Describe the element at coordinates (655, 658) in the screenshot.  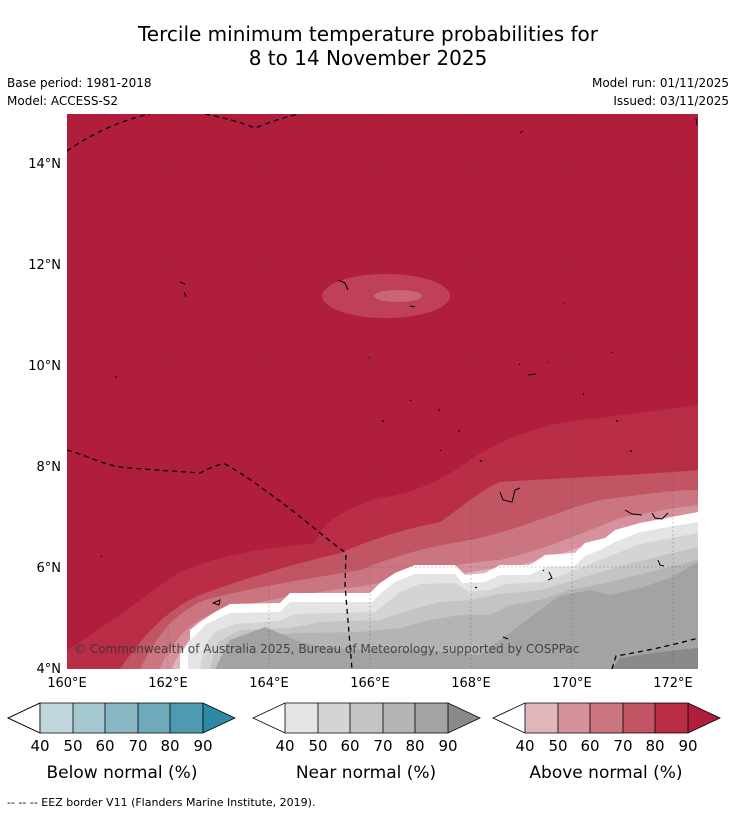
I see `near-90-region` at that location.